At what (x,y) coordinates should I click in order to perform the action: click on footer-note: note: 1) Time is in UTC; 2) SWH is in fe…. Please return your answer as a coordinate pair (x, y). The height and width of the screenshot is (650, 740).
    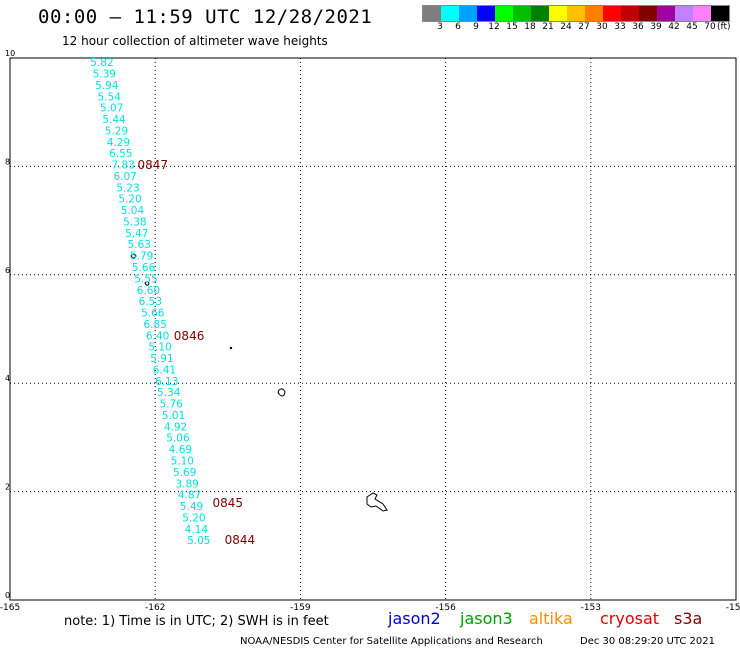
    Looking at the image, I should click on (196, 621).